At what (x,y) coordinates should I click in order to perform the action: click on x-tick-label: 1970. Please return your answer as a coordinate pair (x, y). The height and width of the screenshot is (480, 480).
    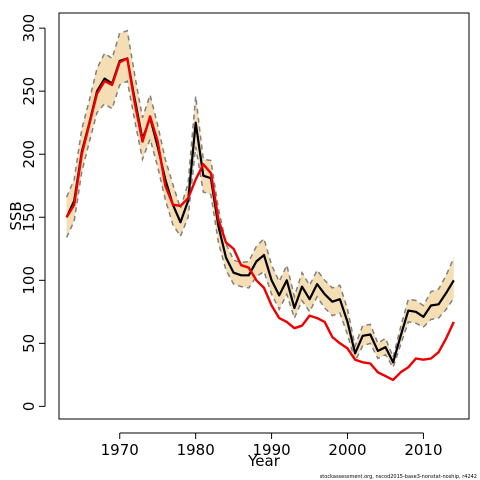
    Looking at the image, I should click on (120, 450).